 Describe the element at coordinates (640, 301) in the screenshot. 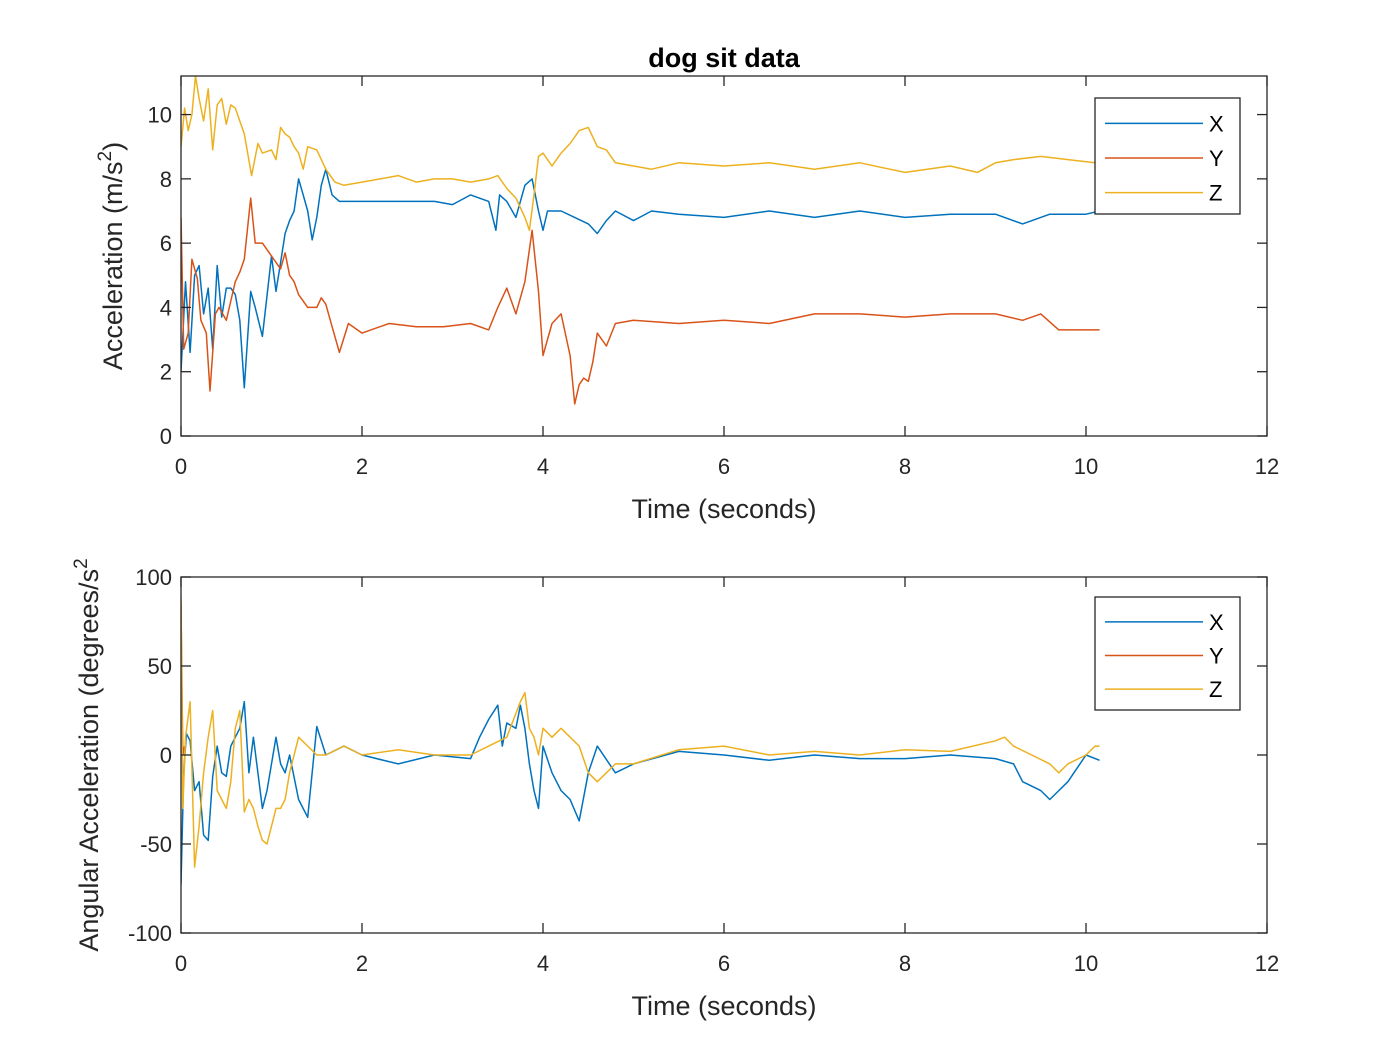

I see `series-line-y` at that location.